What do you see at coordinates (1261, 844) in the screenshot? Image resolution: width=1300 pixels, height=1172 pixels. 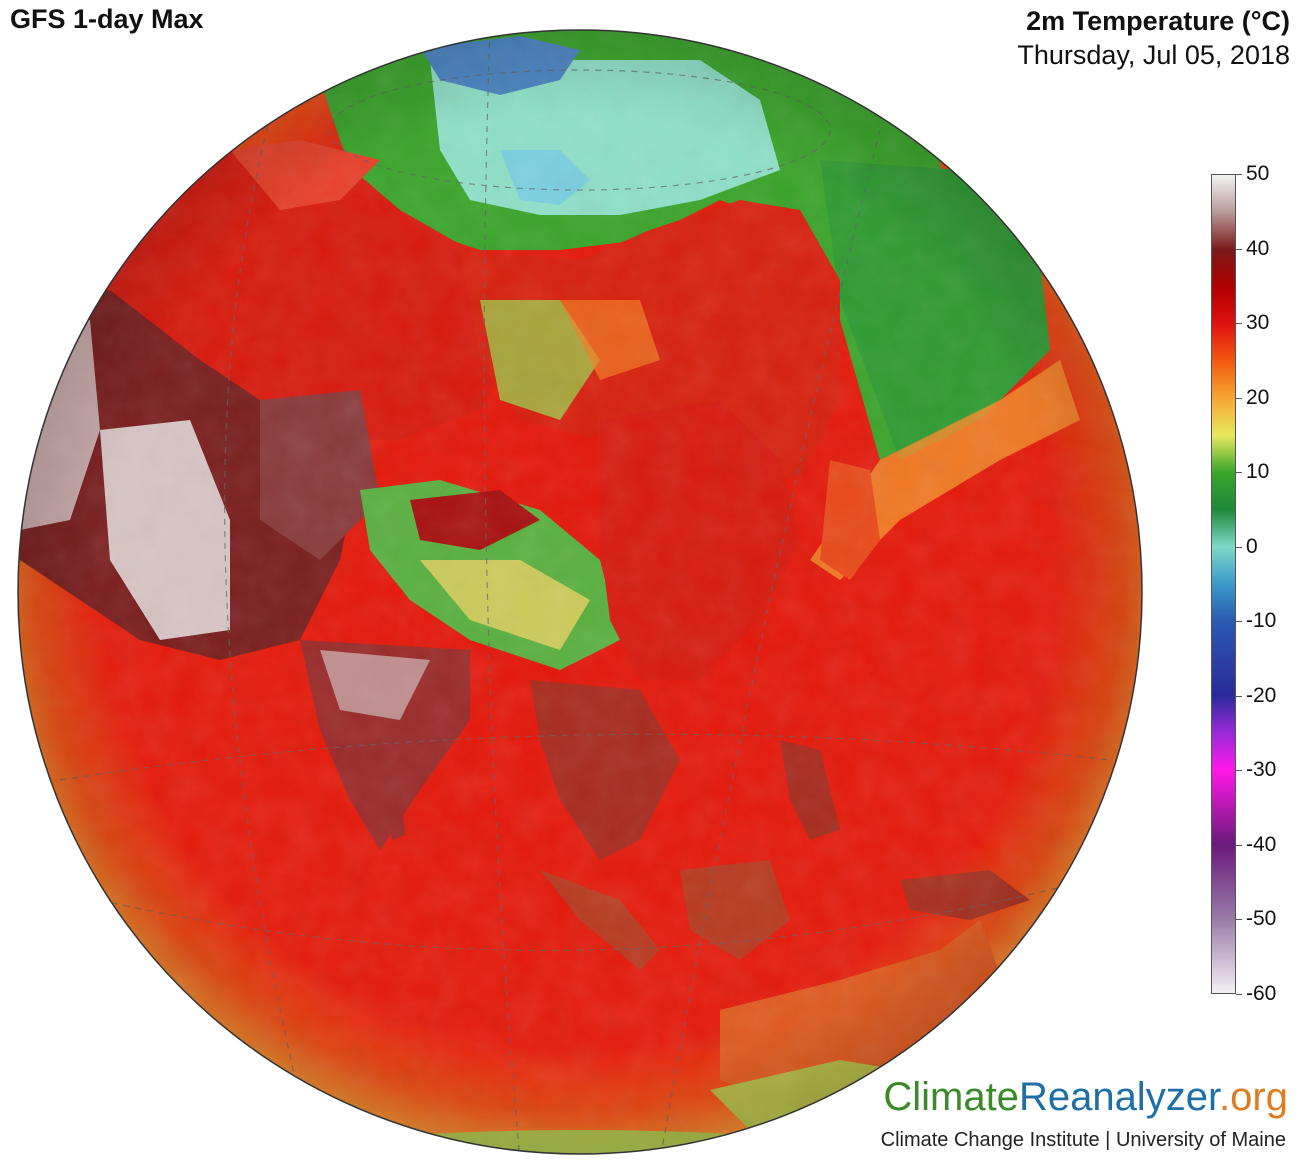 I see `colorbar-label: -40` at bounding box center [1261, 844].